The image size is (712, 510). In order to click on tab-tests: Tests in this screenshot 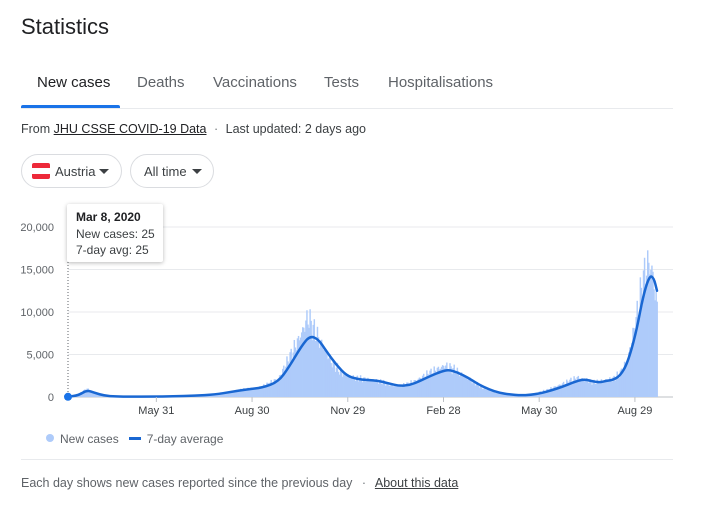, I will do `click(342, 82)`.